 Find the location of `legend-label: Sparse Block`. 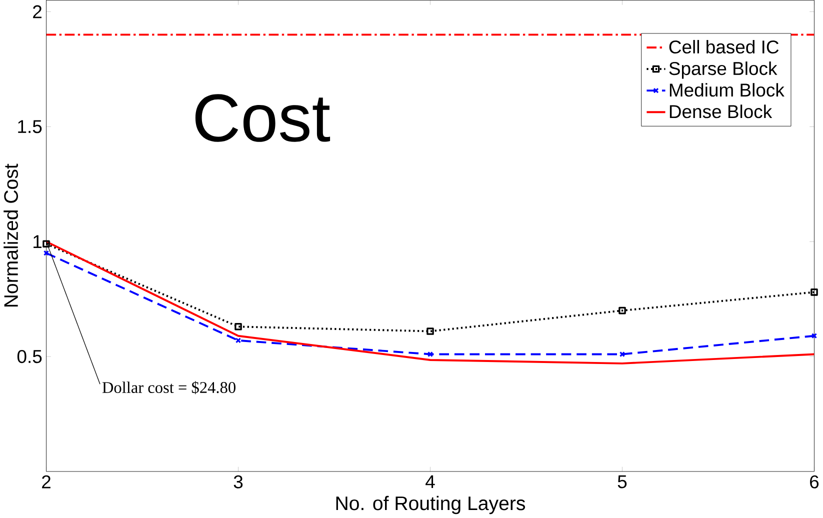

legend-label: Sparse Block is located at coordinates (723, 70).